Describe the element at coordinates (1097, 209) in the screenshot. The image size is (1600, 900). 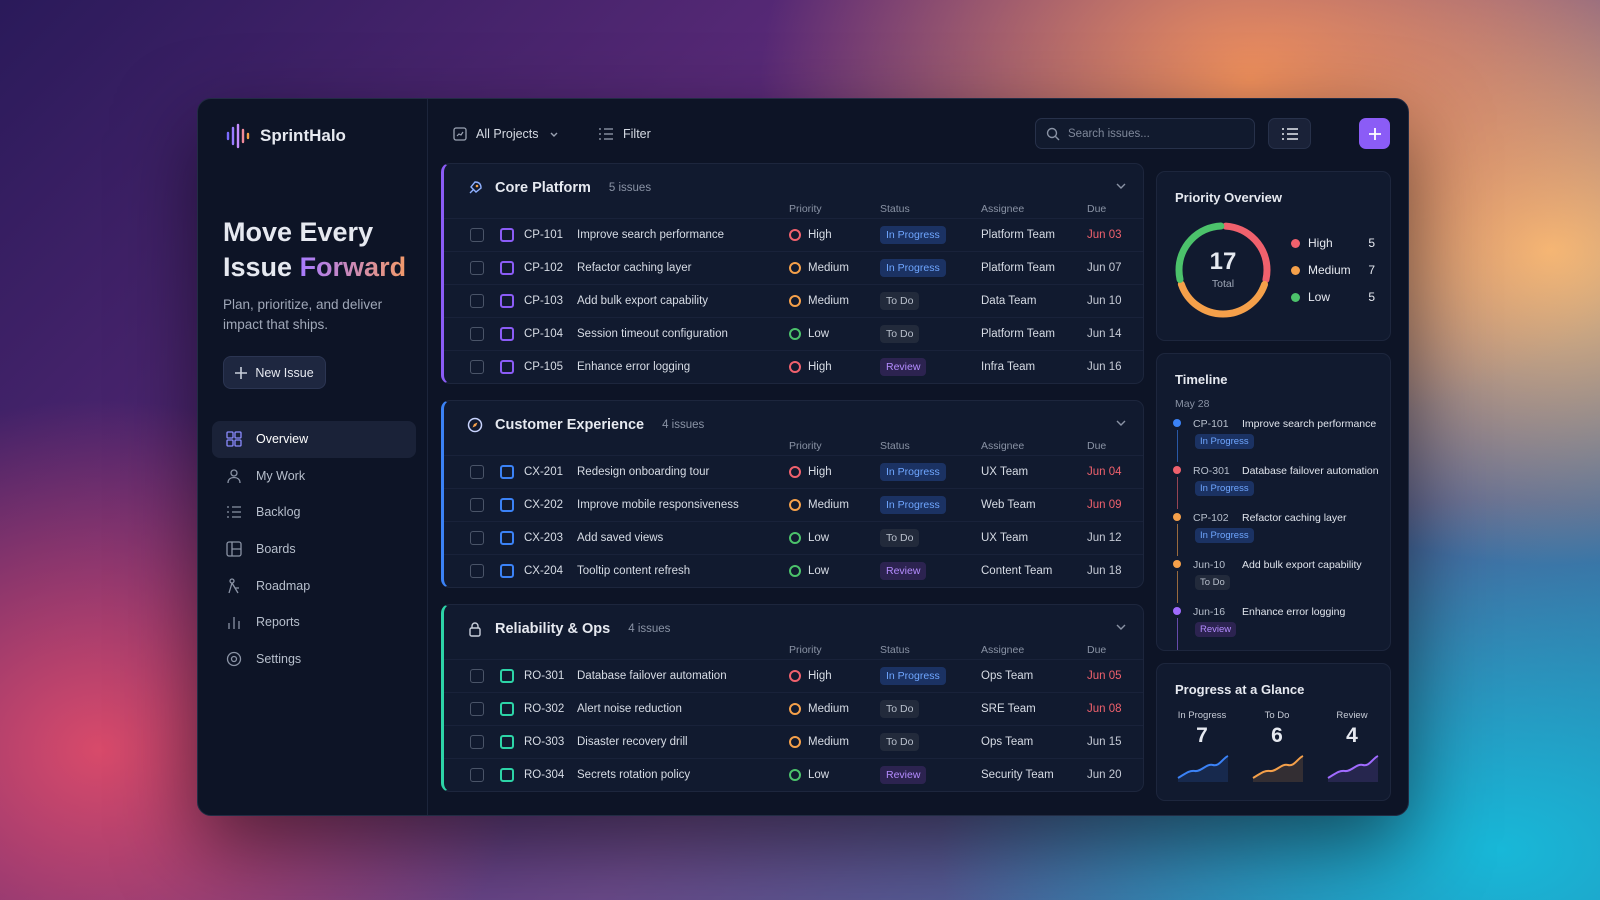
I see `column-label: Due` at that location.